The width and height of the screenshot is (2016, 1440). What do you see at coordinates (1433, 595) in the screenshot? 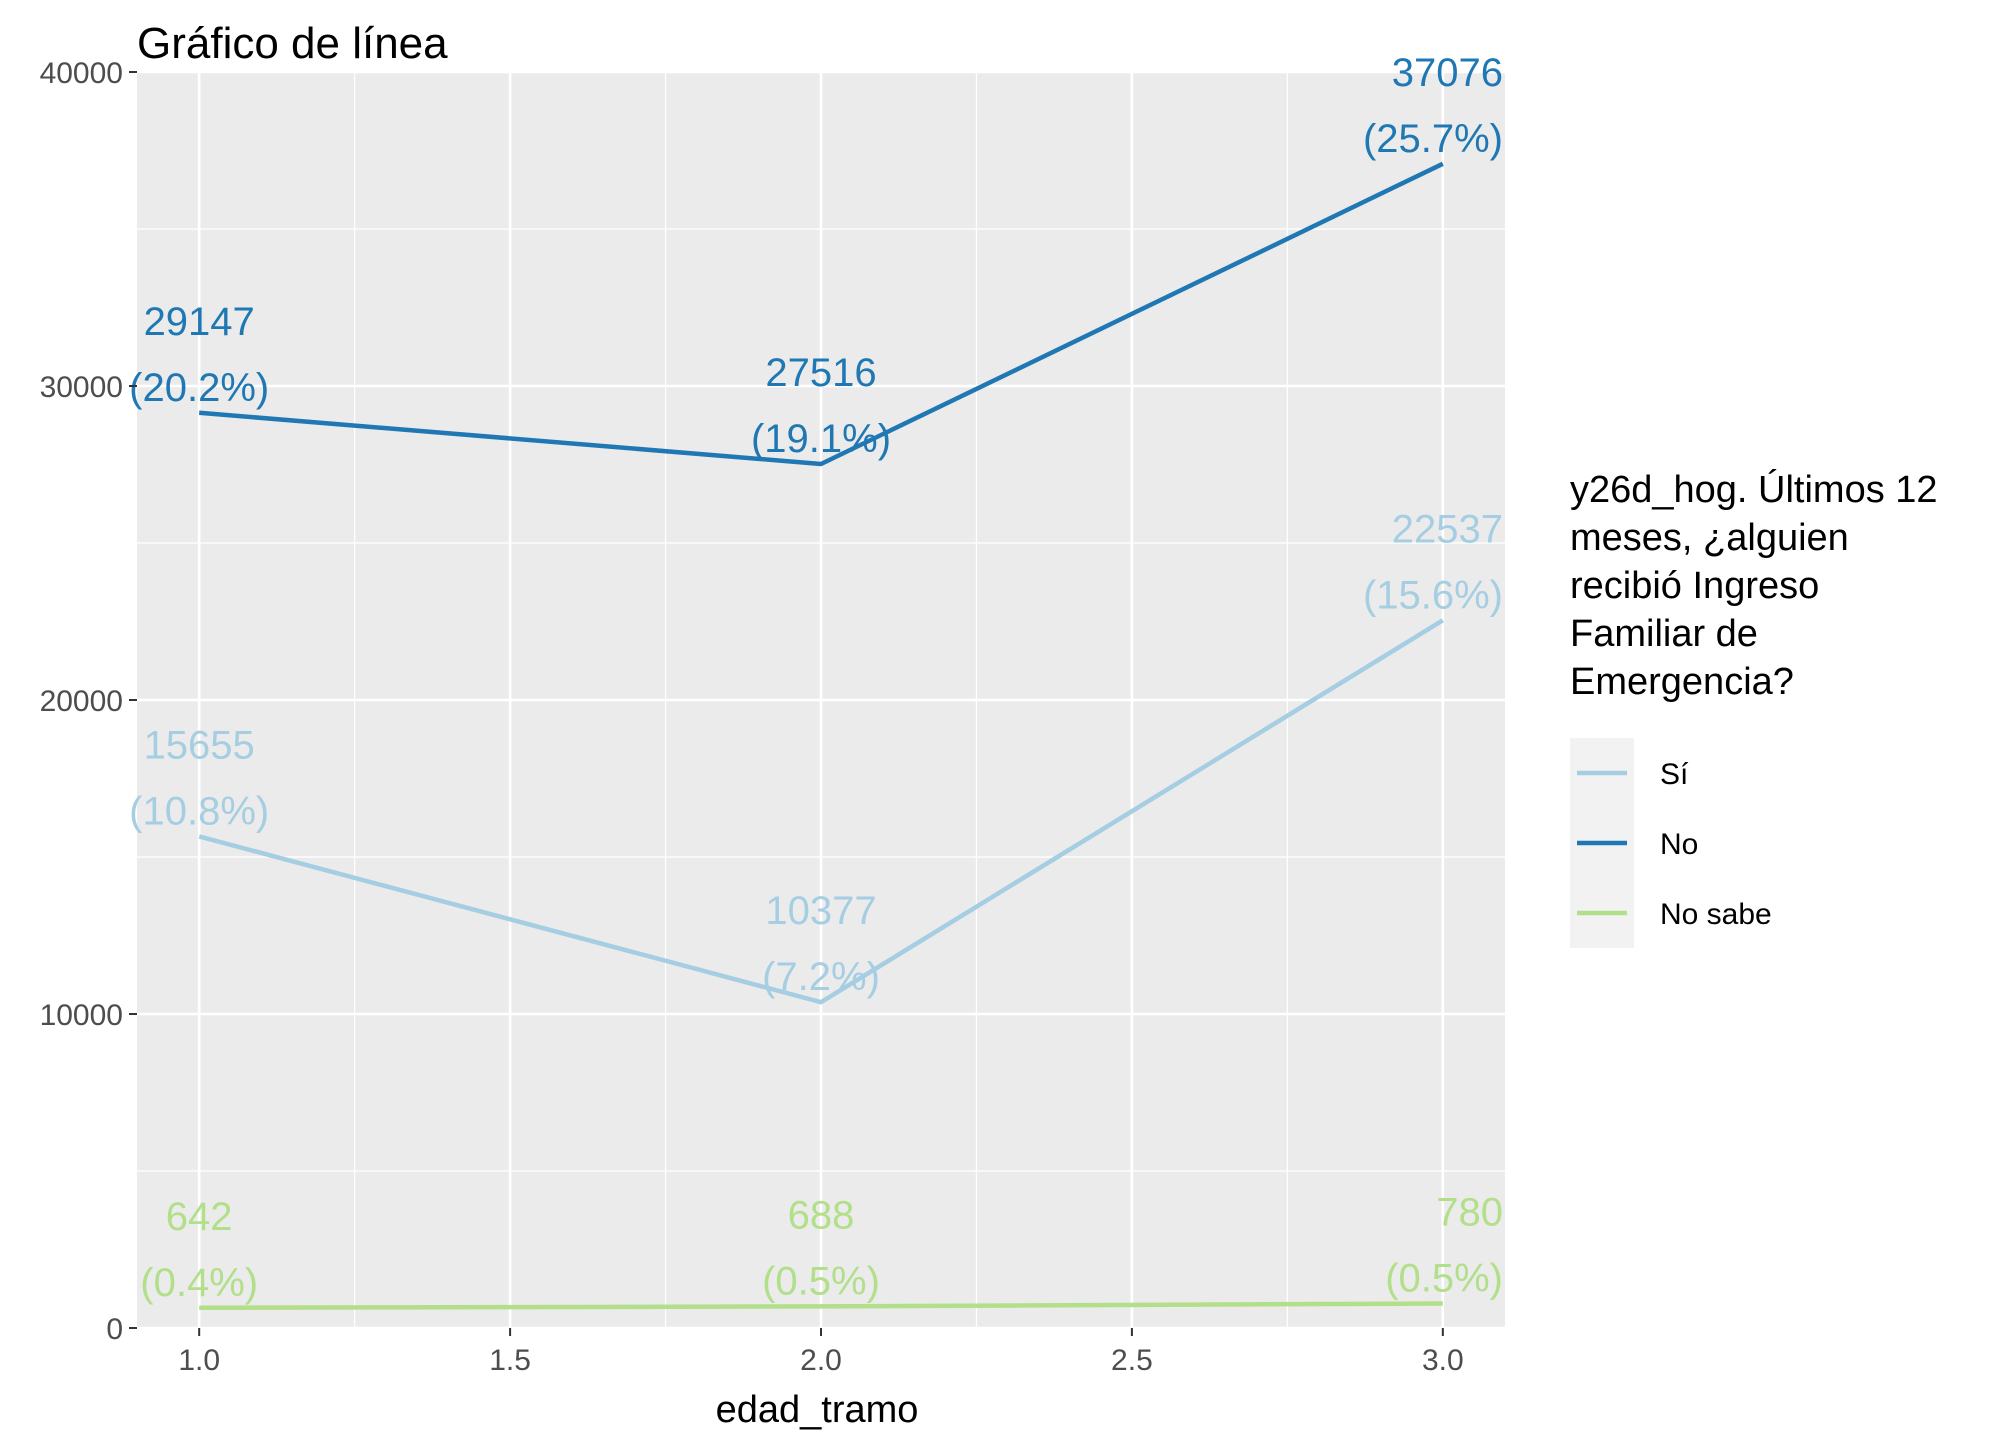
I see `data-label-percent: (15.6%)` at bounding box center [1433, 595].